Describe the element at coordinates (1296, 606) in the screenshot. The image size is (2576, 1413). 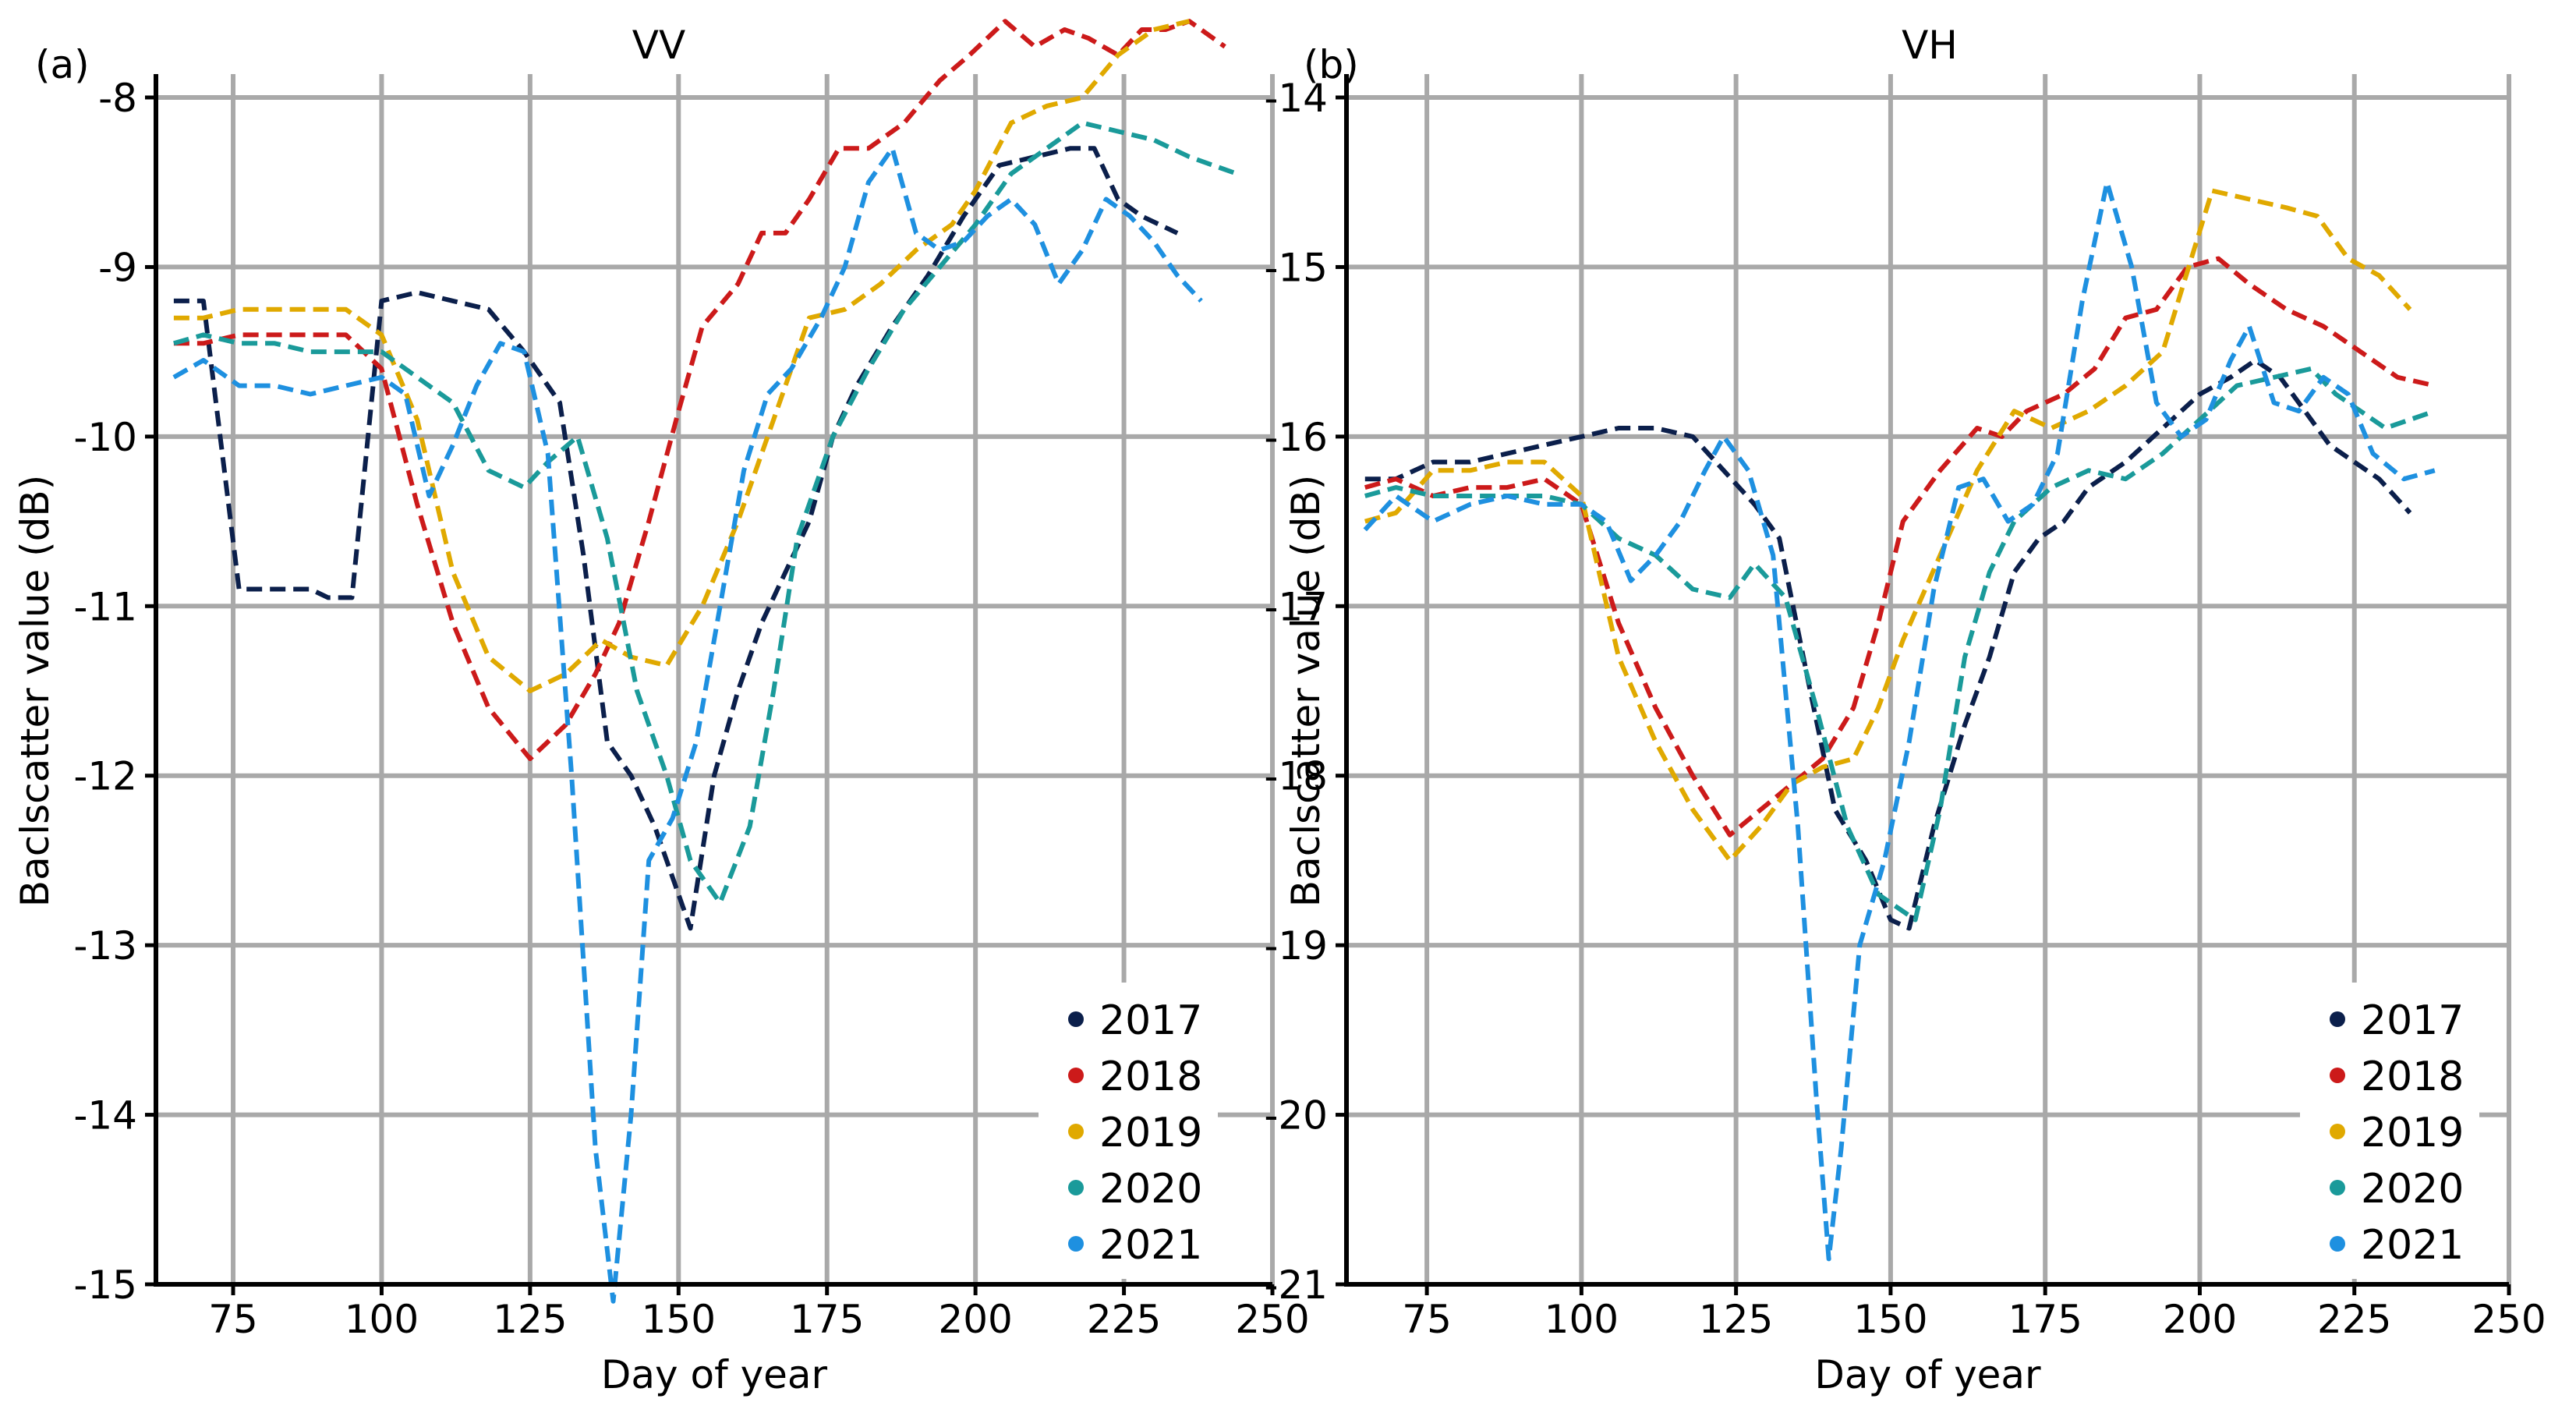
I see `y-tick-label: -17` at that location.